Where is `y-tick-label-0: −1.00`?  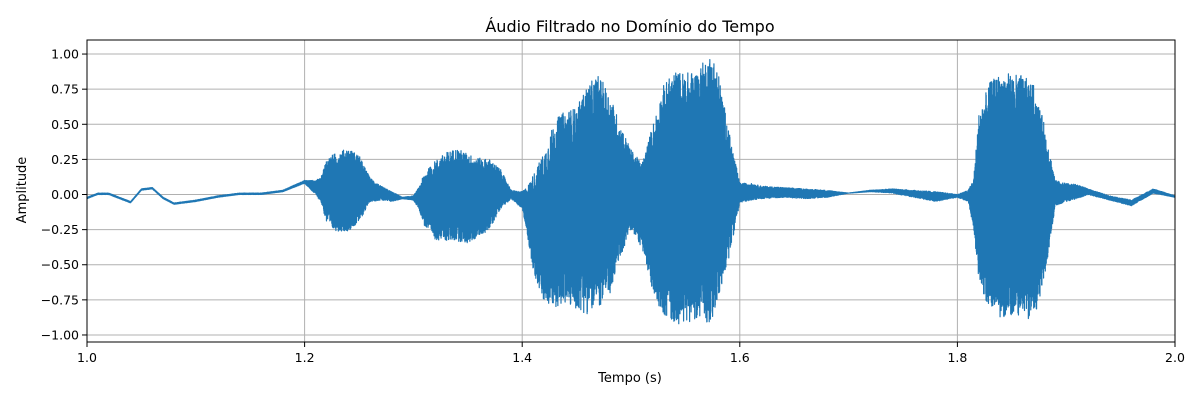
y-tick-label-0: −1.00 is located at coordinates (60, 334).